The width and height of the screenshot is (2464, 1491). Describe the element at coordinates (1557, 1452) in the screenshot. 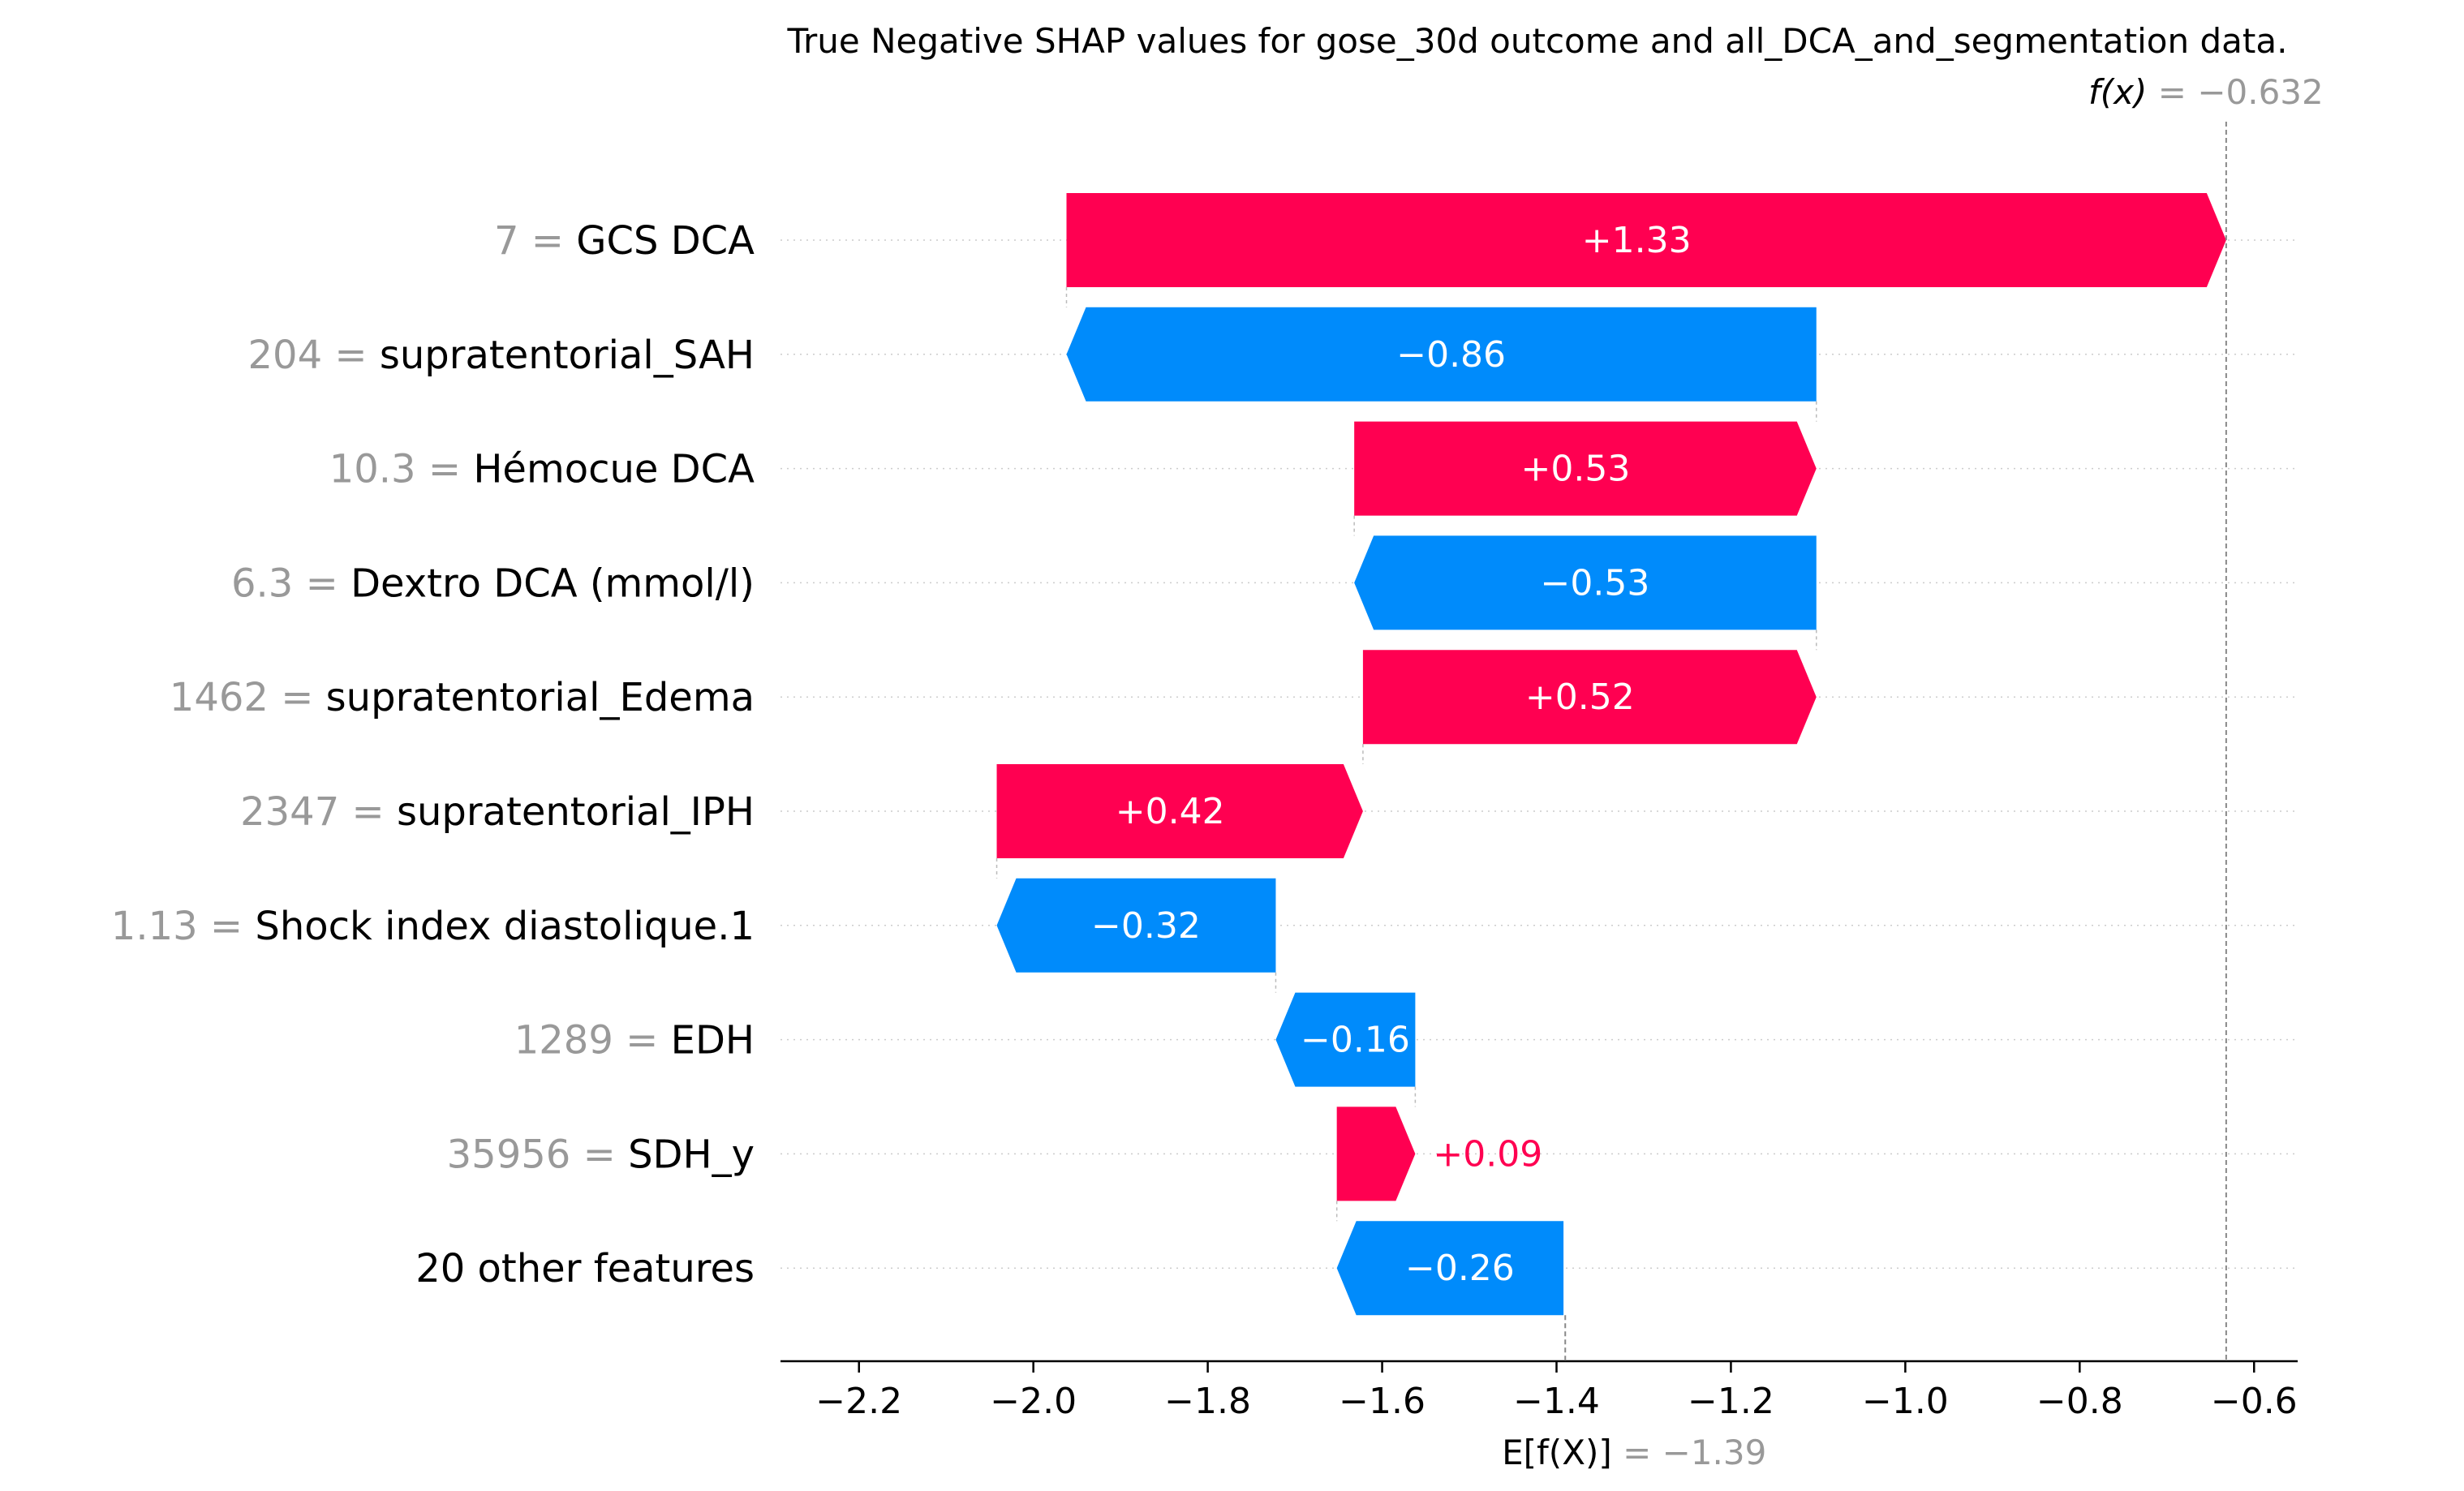

I see `expected-label-name: E[f(X)]` at that location.